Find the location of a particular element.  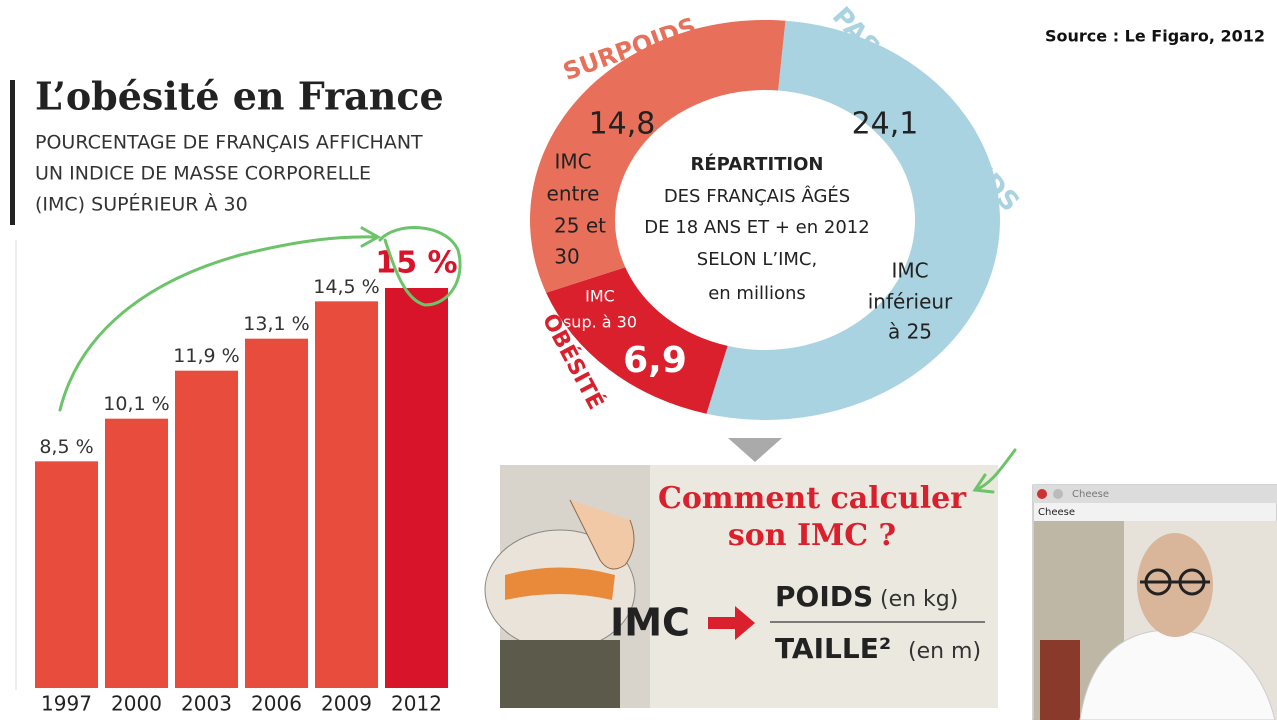

value-label: 11,9 % is located at coordinates (206, 356).